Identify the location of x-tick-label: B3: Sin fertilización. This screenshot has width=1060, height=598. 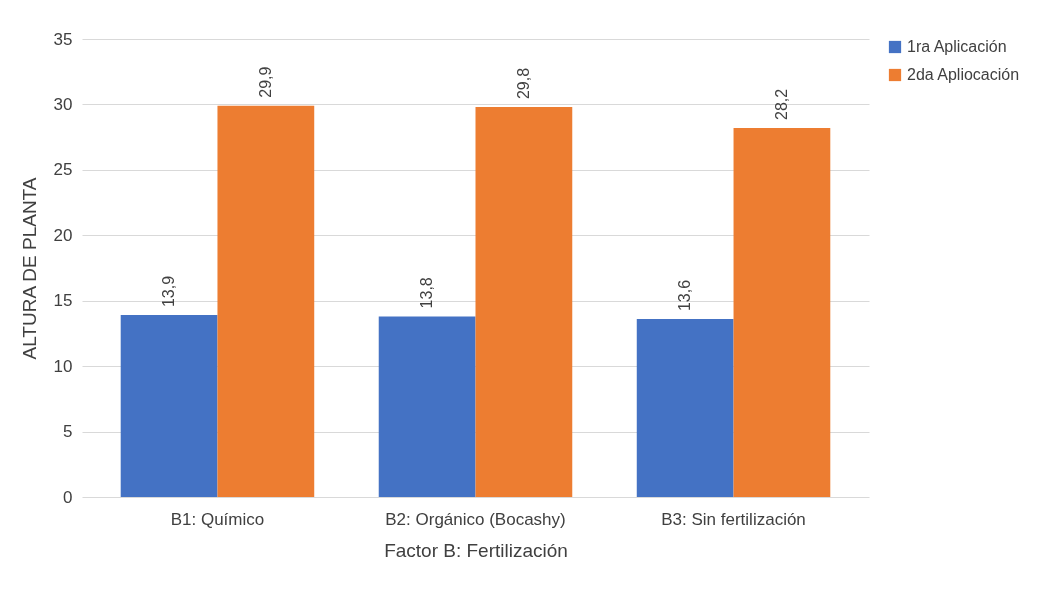
(733, 519).